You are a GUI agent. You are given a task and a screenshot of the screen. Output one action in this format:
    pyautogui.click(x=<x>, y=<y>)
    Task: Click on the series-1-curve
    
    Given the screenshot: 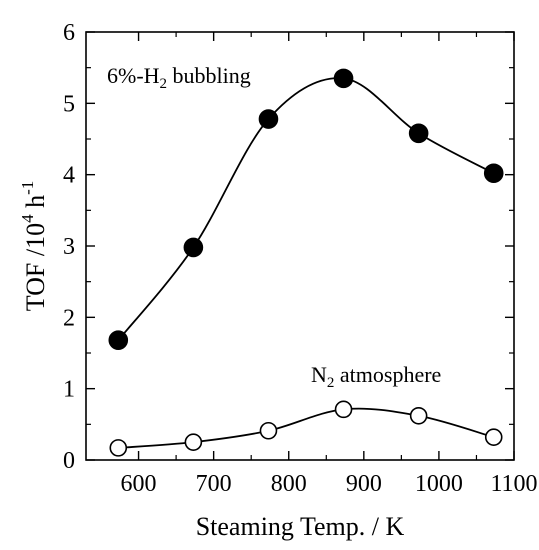 What is the action you would take?
    pyautogui.click(x=306, y=428)
    